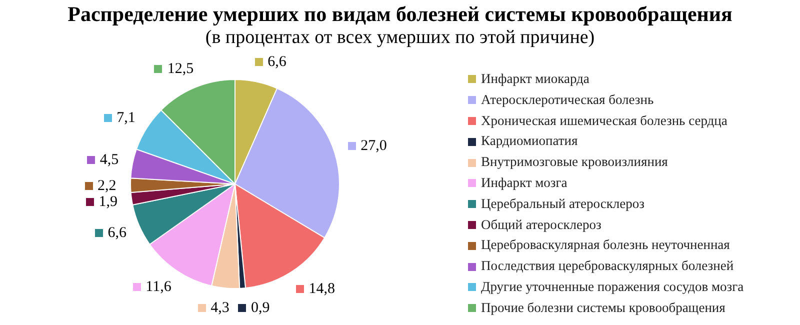  I want to click on legend-label: Хроническая ишемическая болезнь сердца, so click(604, 121).